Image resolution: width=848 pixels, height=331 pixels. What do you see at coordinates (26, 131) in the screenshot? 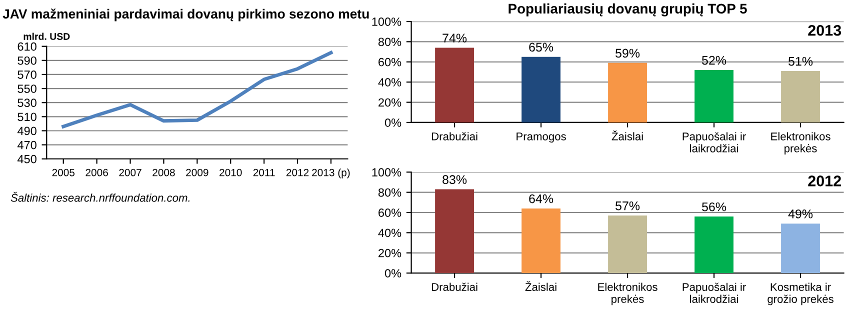
I see `y-tick-label: 490` at bounding box center [26, 131].